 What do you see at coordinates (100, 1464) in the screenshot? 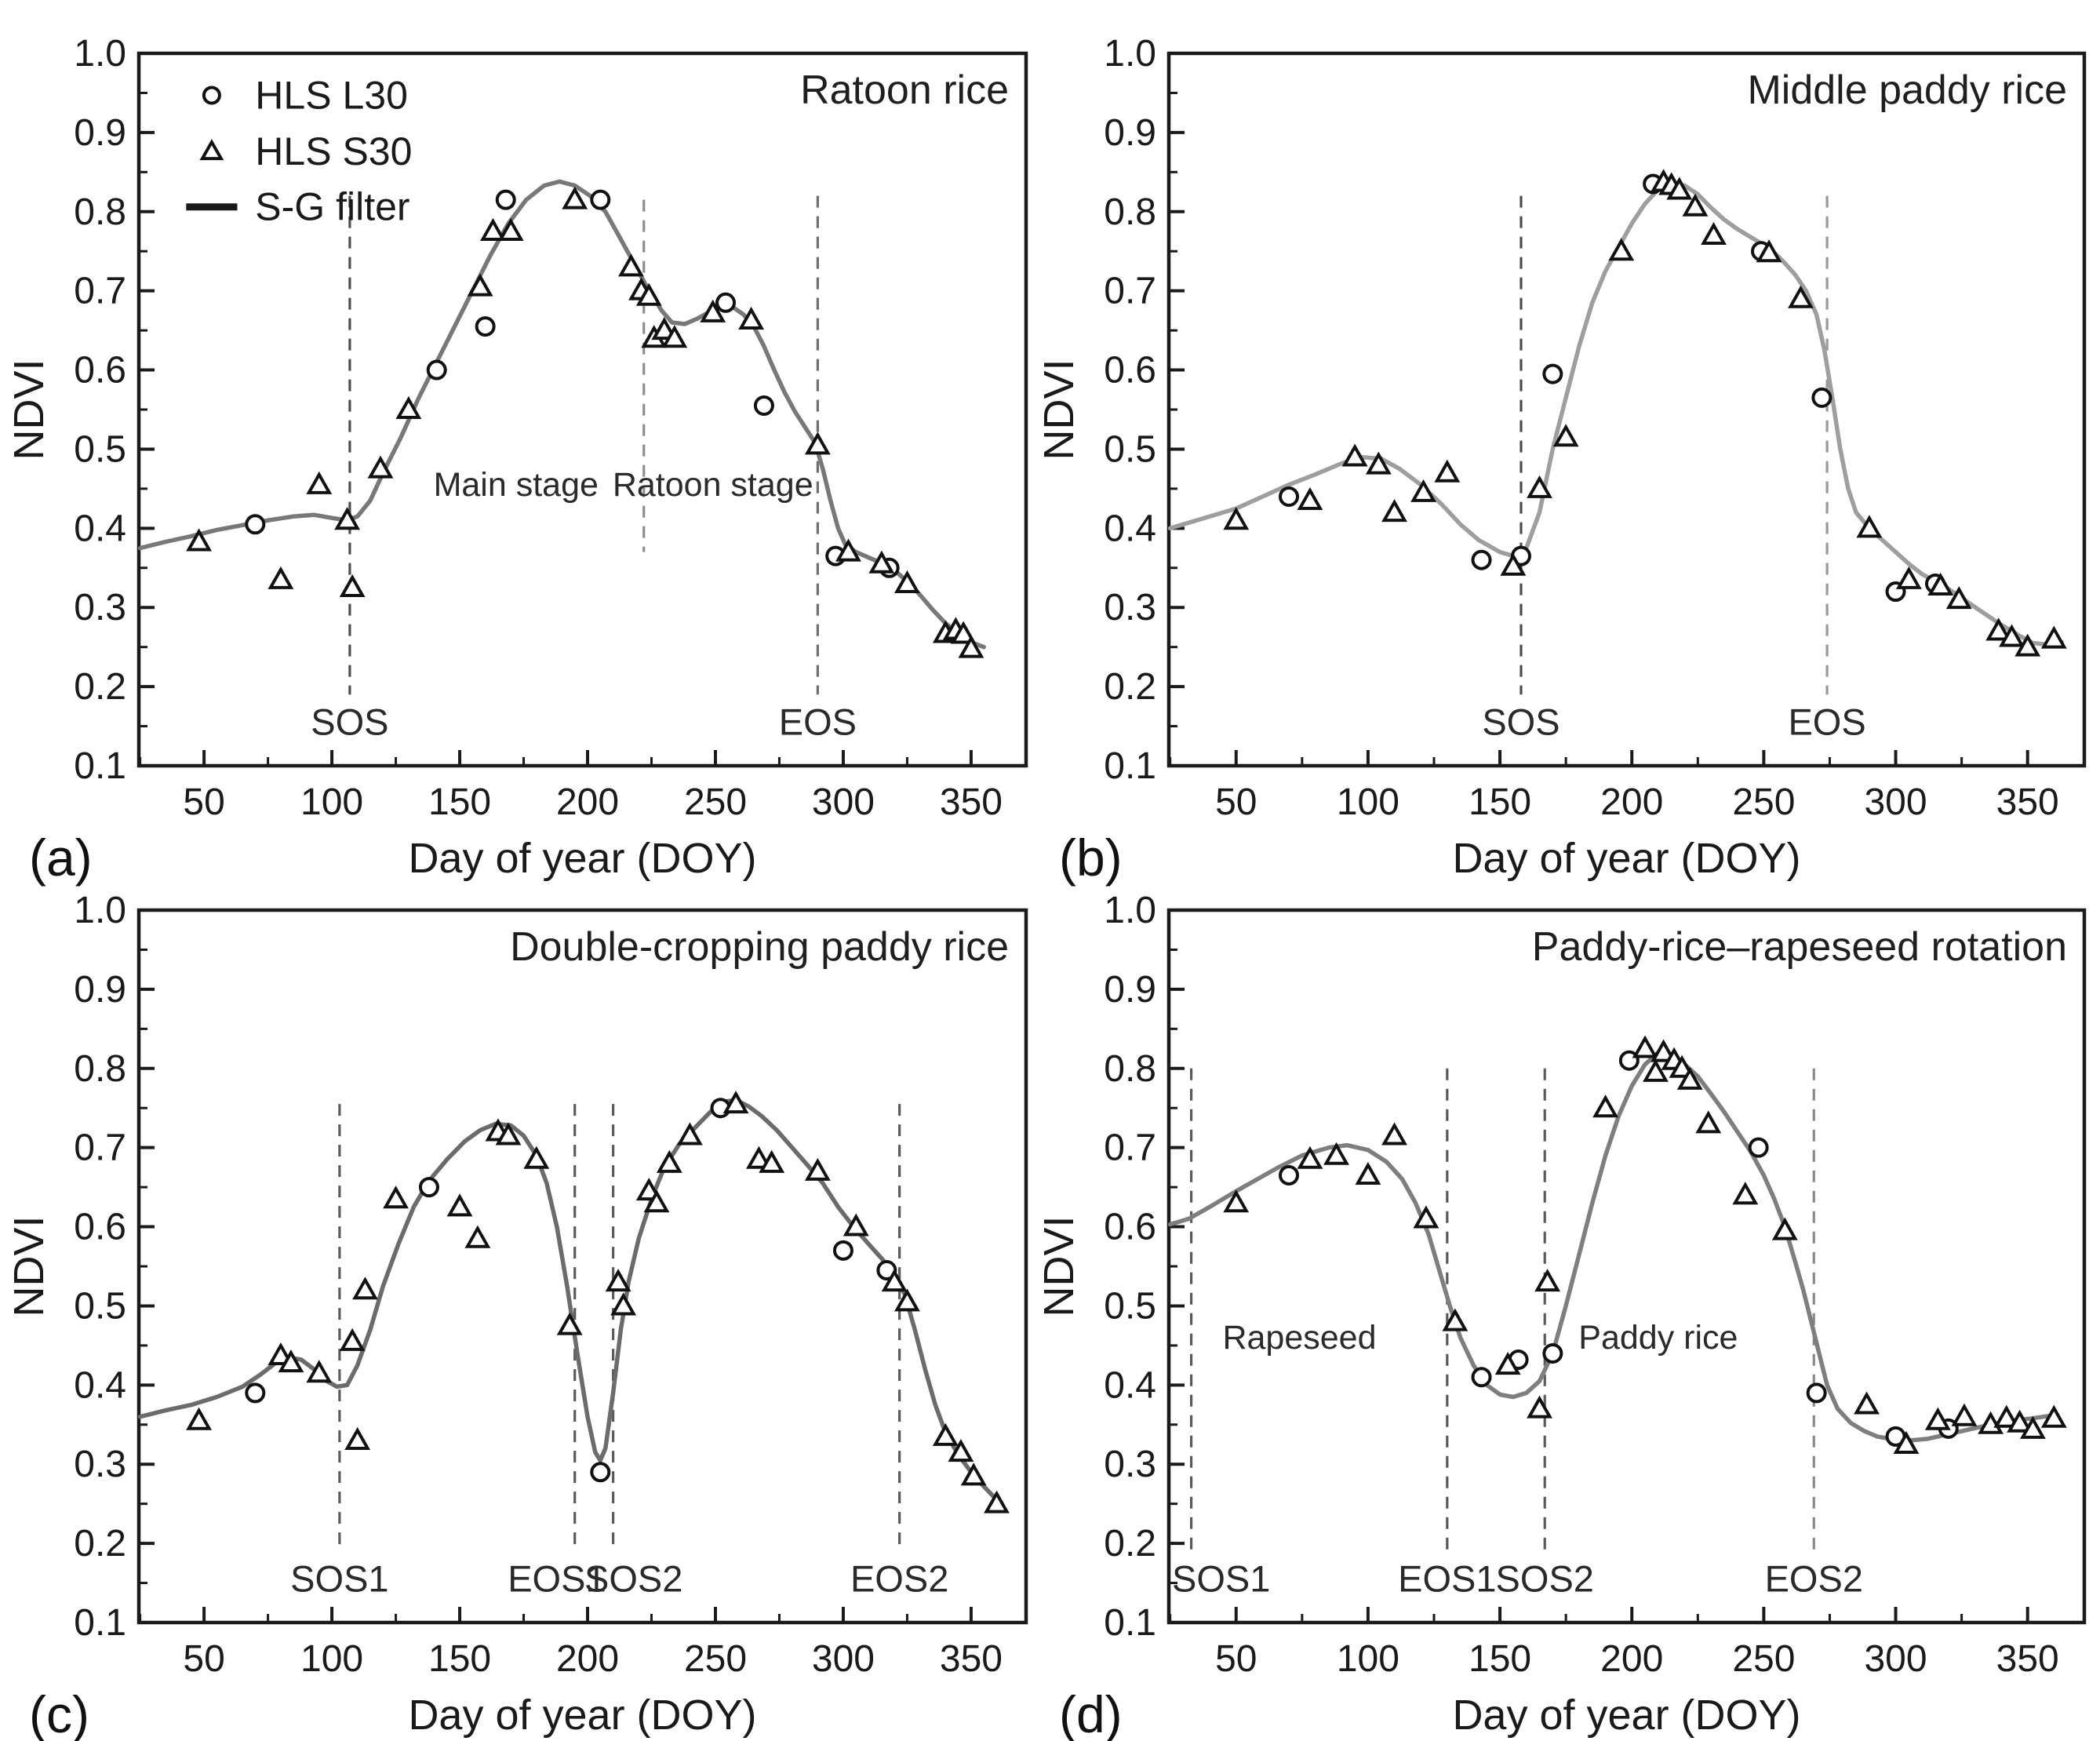
I see `y-tick-label: 0.3` at bounding box center [100, 1464].